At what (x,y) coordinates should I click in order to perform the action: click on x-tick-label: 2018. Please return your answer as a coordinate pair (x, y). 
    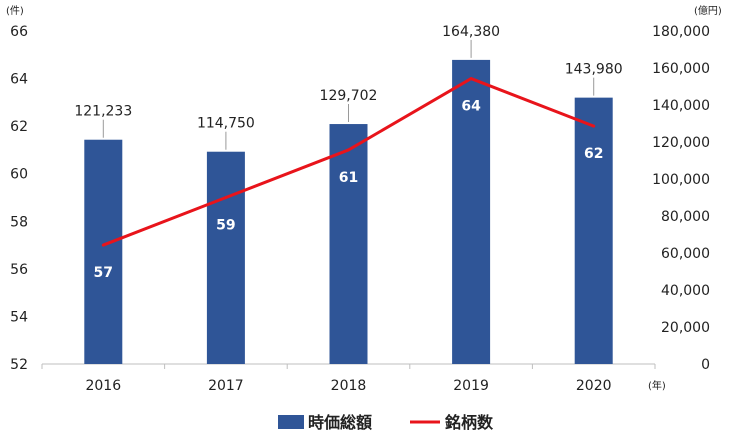
    Looking at the image, I should click on (349, 386).